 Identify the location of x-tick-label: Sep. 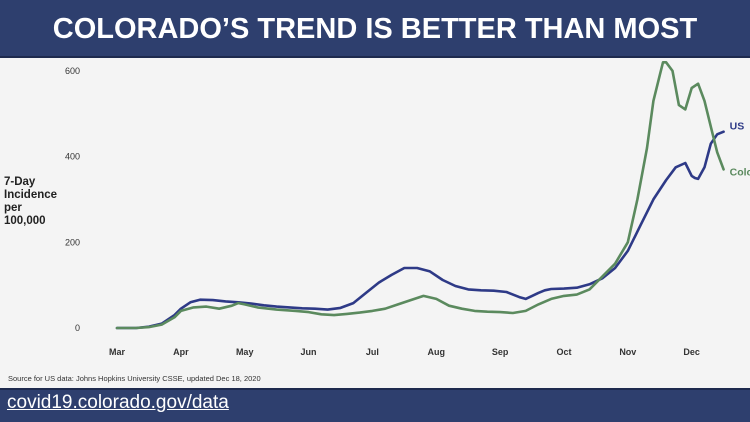
(500, 352).